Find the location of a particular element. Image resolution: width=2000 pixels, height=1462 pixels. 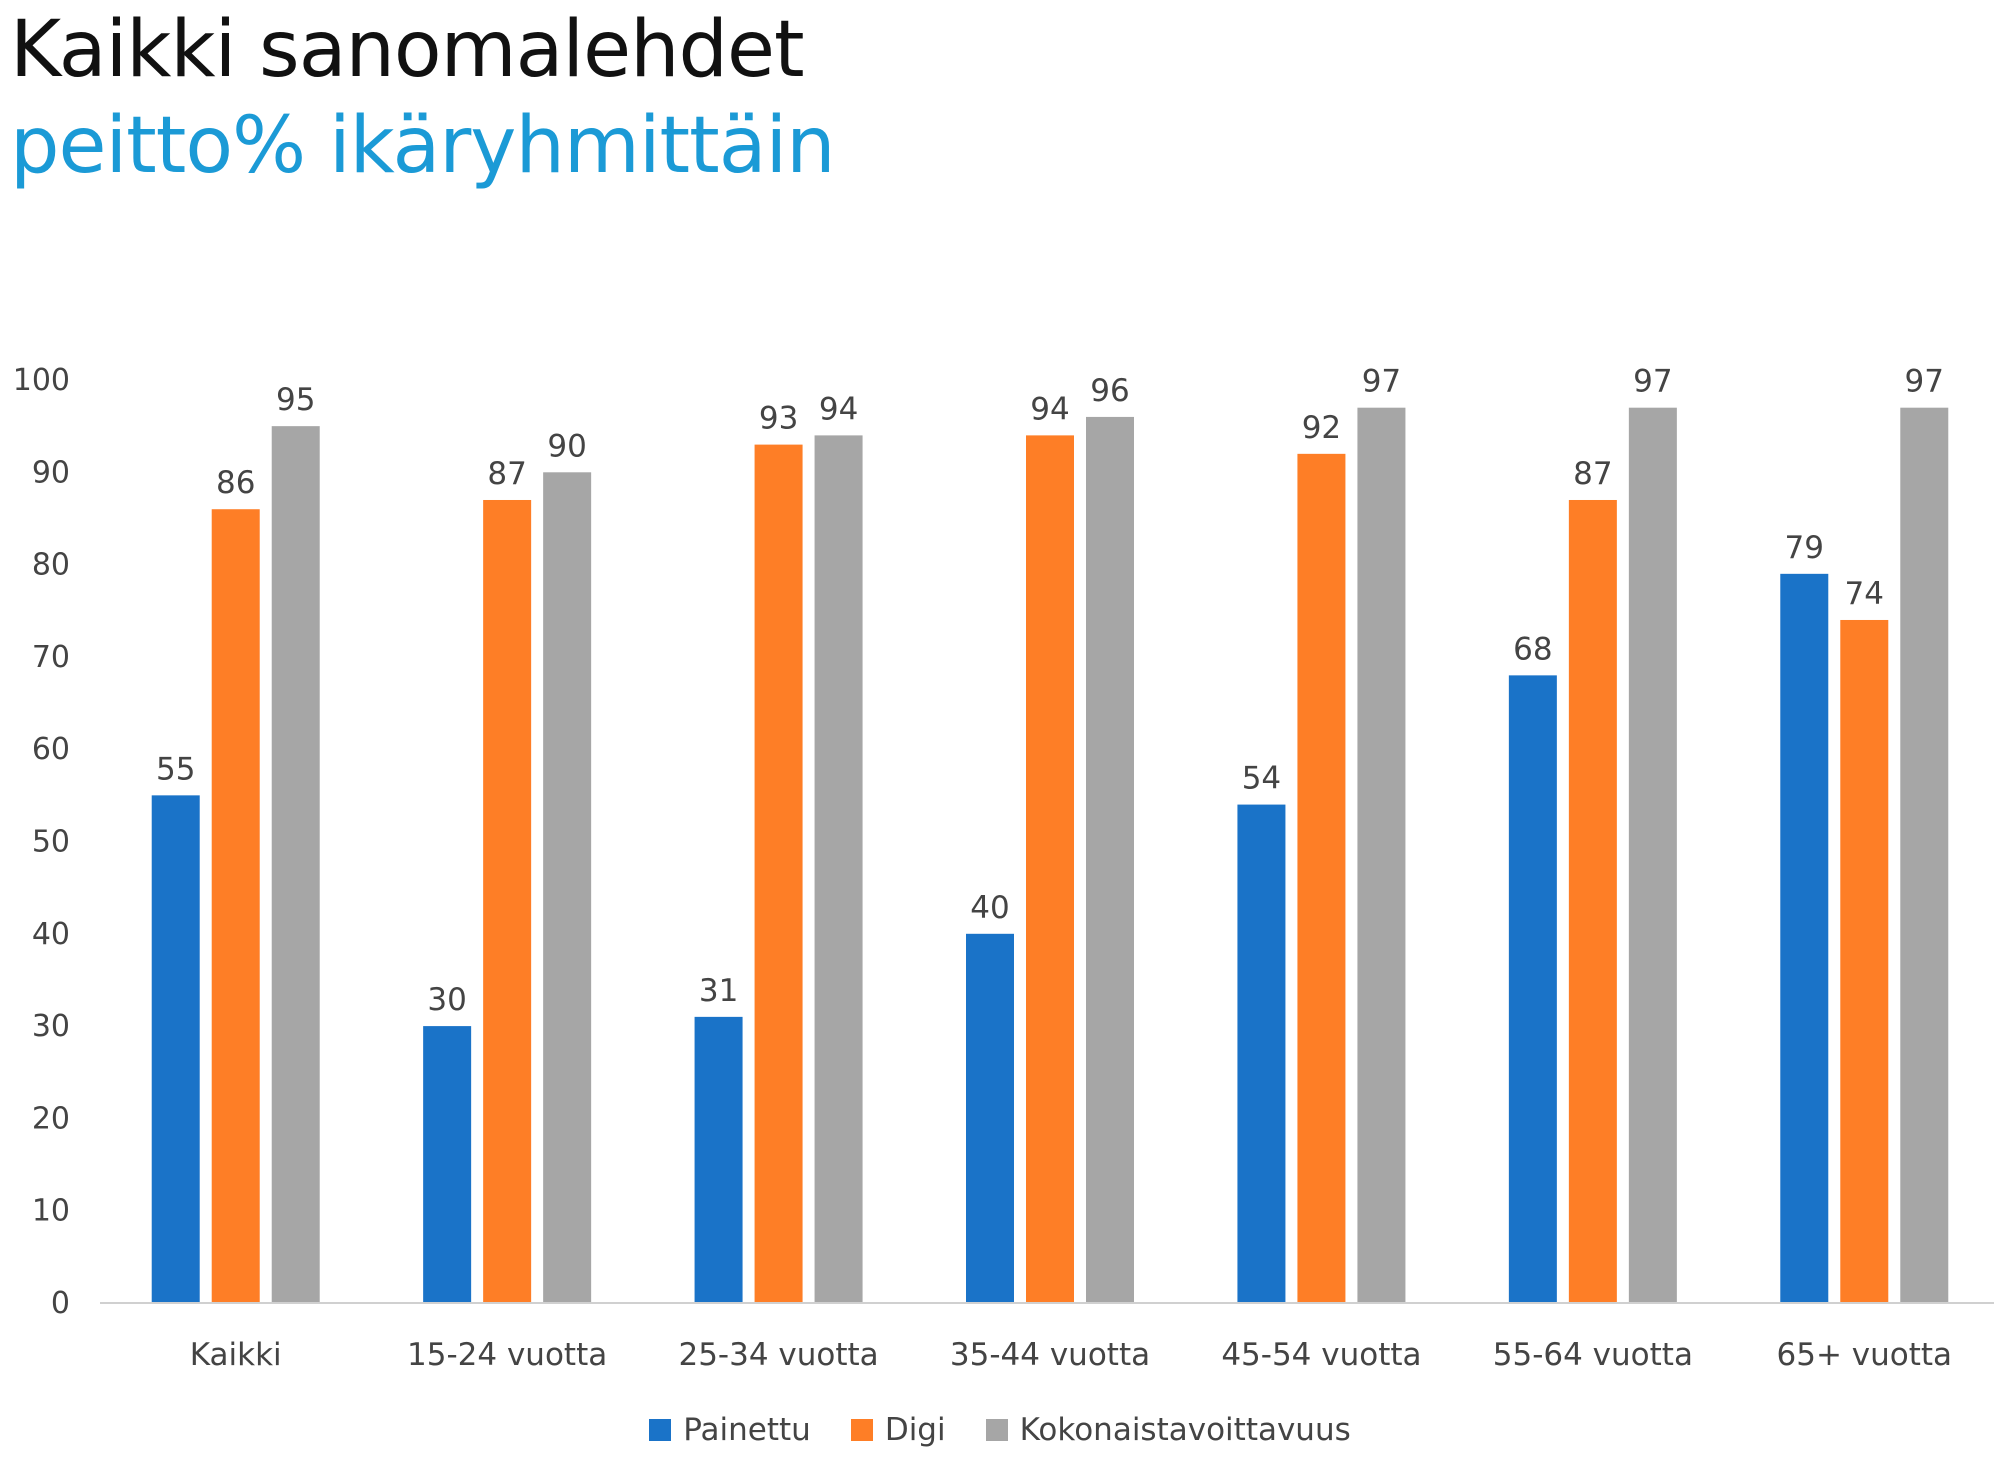

data-label: 90 is located at coordinates (566, 446).